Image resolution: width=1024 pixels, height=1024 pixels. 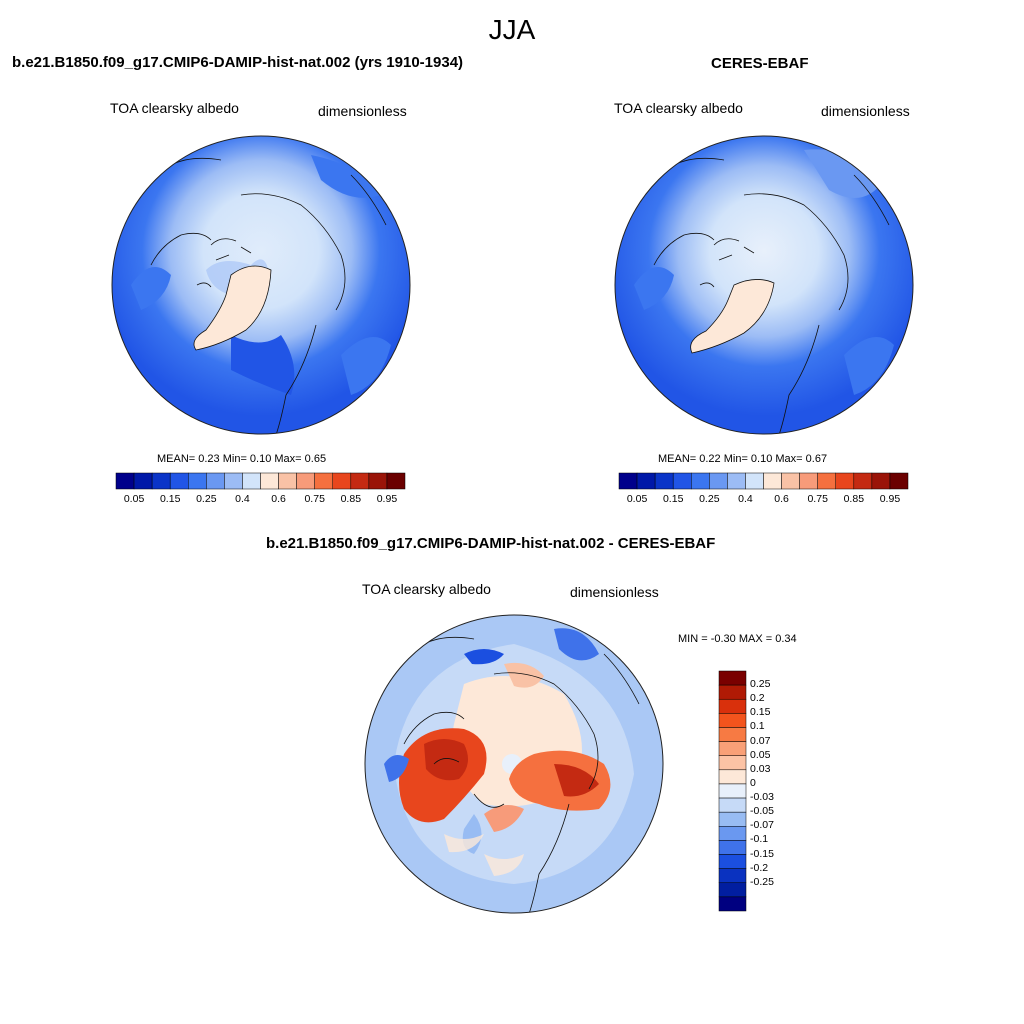 I want to click on model-variable-label: TOA clearsky albedo, so click(x=174, y=108).